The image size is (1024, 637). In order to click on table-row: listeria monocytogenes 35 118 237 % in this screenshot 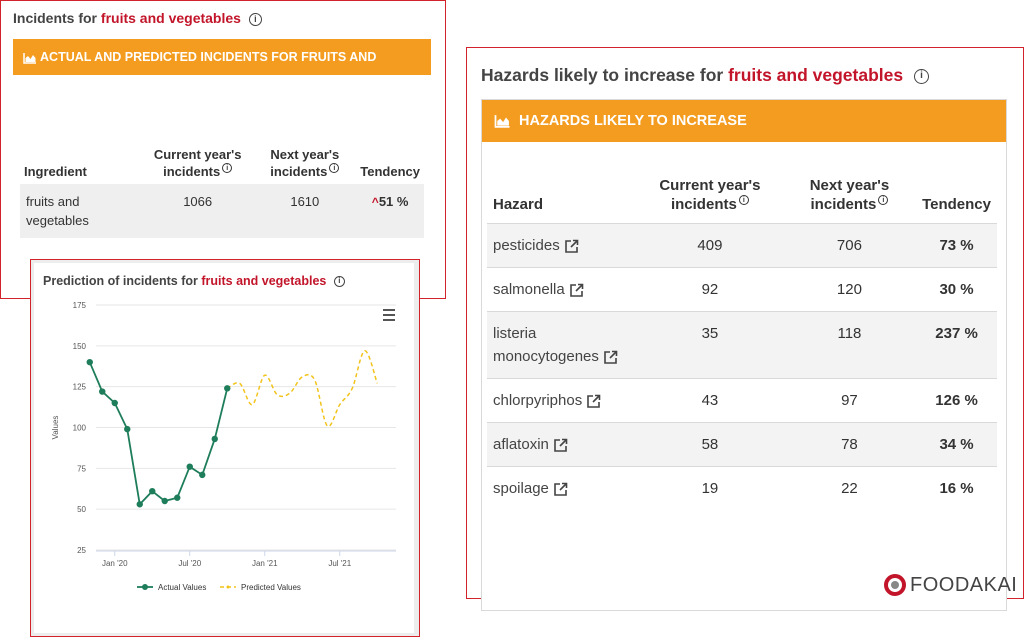, I will do `click(742, 345)`.